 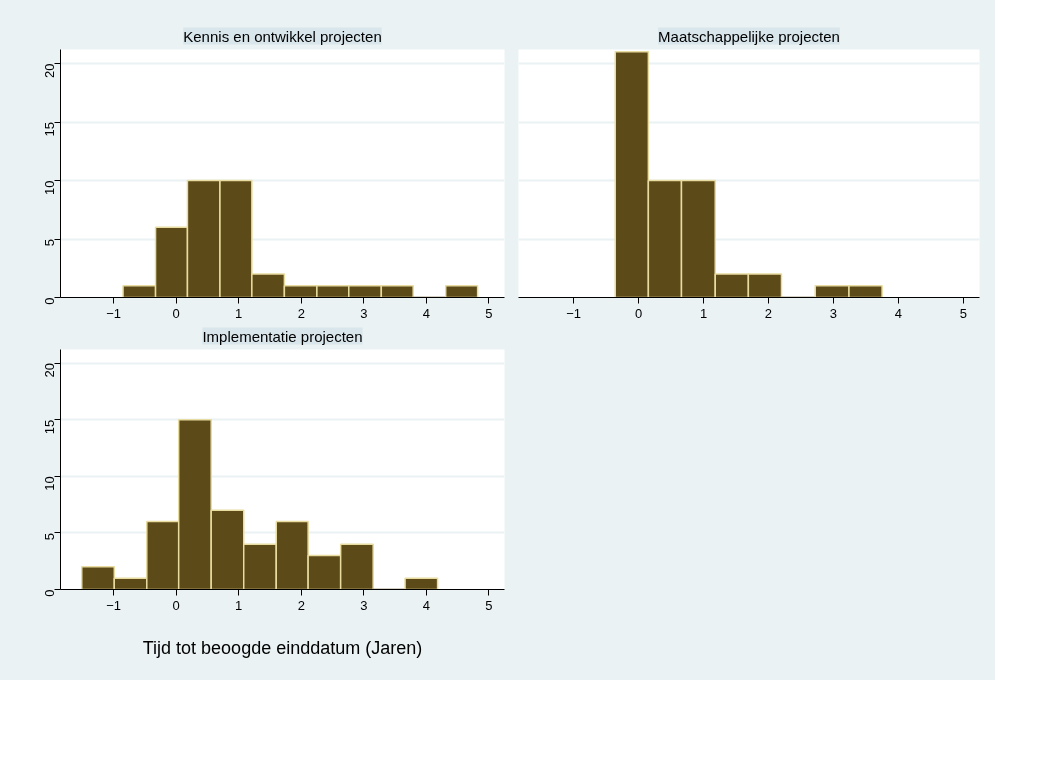 What do you see at coordinates (282, 647) in the screenshot?
I see `x-axis-title: Tijd tot beoogde einddatum (Jaren)` at bounding box center [282, 647].